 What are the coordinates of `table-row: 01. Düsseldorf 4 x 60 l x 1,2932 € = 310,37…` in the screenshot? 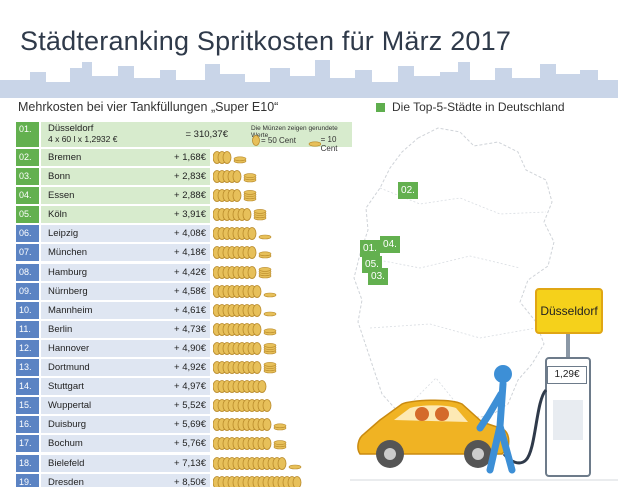 It's located at (184, 137).